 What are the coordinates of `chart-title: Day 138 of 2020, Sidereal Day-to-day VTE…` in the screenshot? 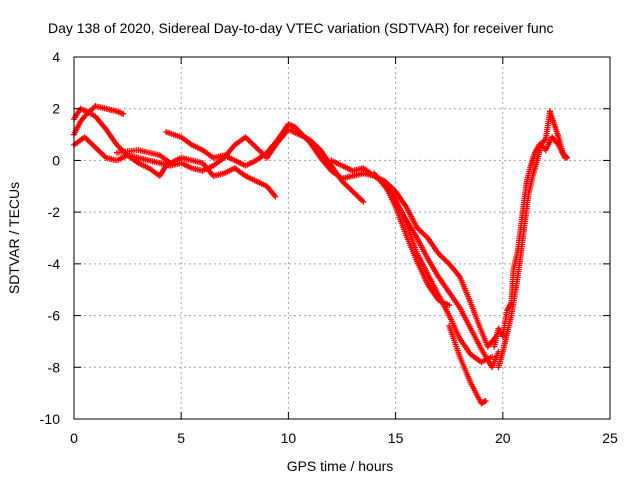 It's located at (301, 28).